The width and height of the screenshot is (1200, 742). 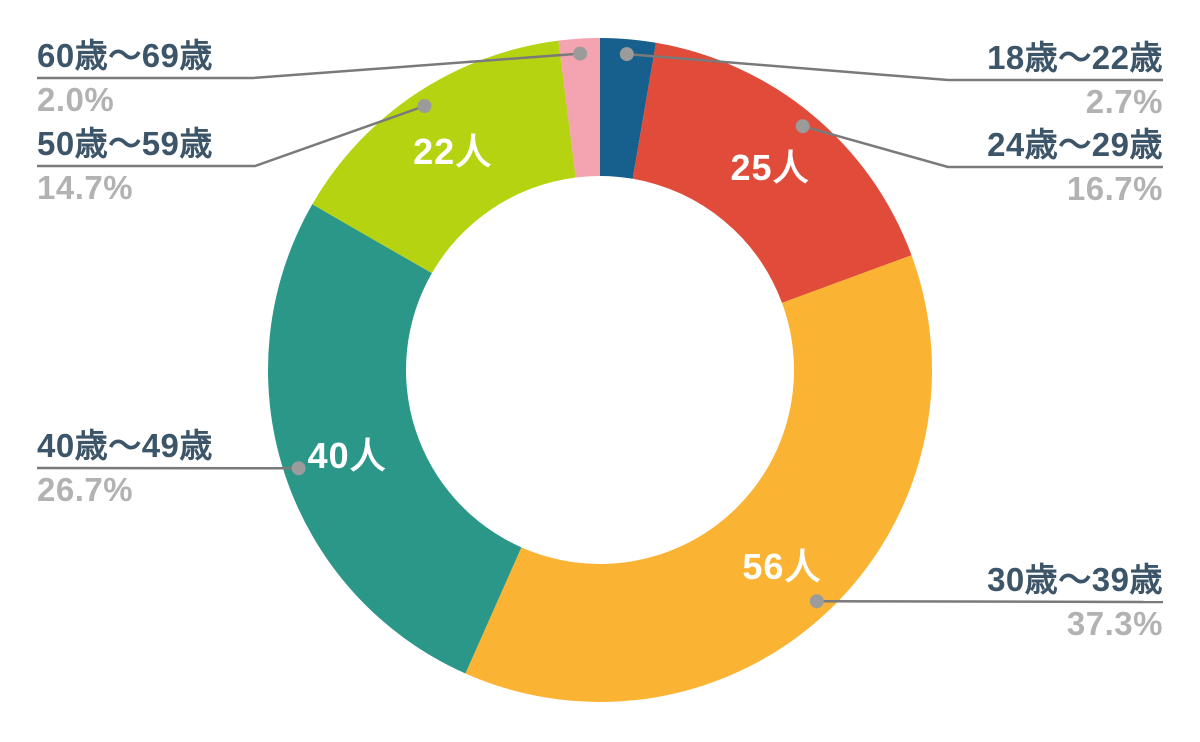 What do you see at coordinates (1075, 165) in the screenshot?
I see `callout-24-29: 24歳〜29歳 16.7%` at bounding box center [1075, 165].